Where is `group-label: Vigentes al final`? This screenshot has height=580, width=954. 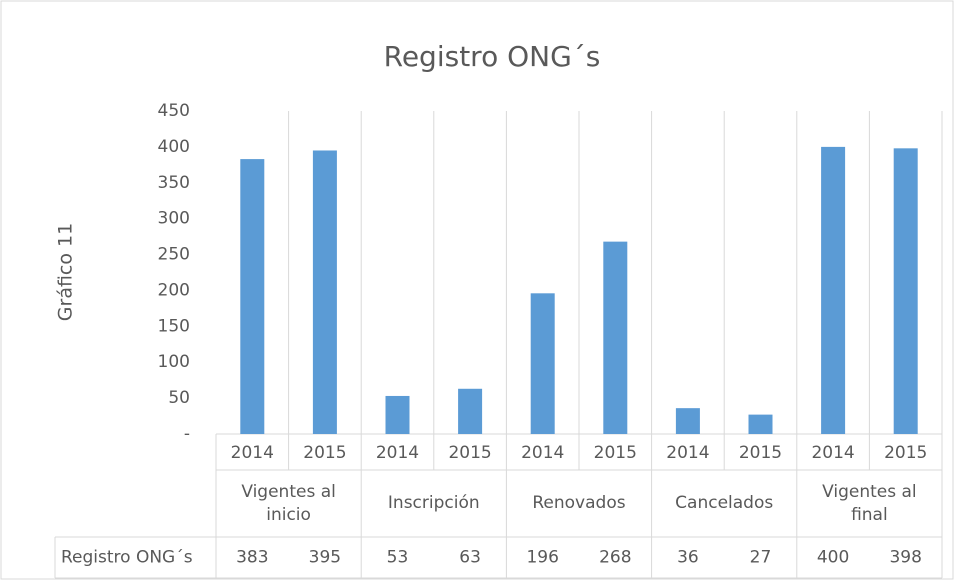
group-label: Vigentes al final is located at coordinates (869, 503).